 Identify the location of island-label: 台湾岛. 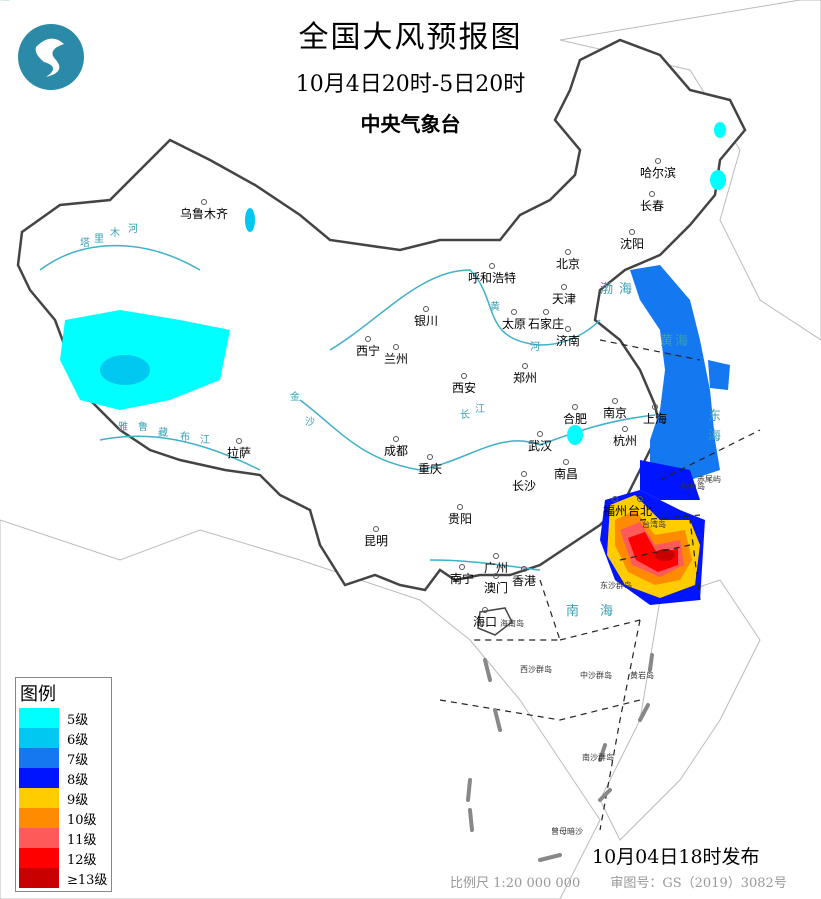
(654, 524).